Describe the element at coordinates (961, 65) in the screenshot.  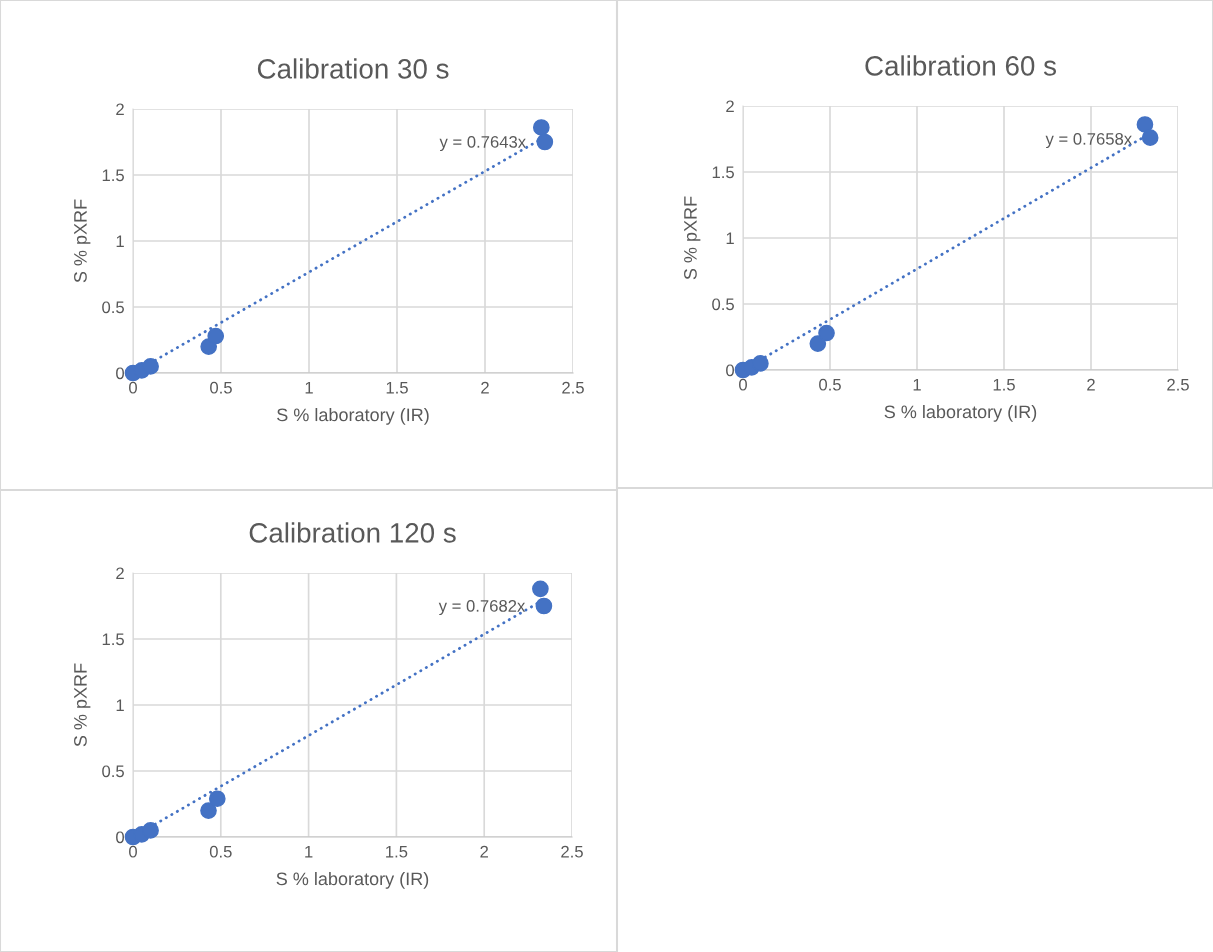
I see `chart-title: Calibration 60 s` at that location.